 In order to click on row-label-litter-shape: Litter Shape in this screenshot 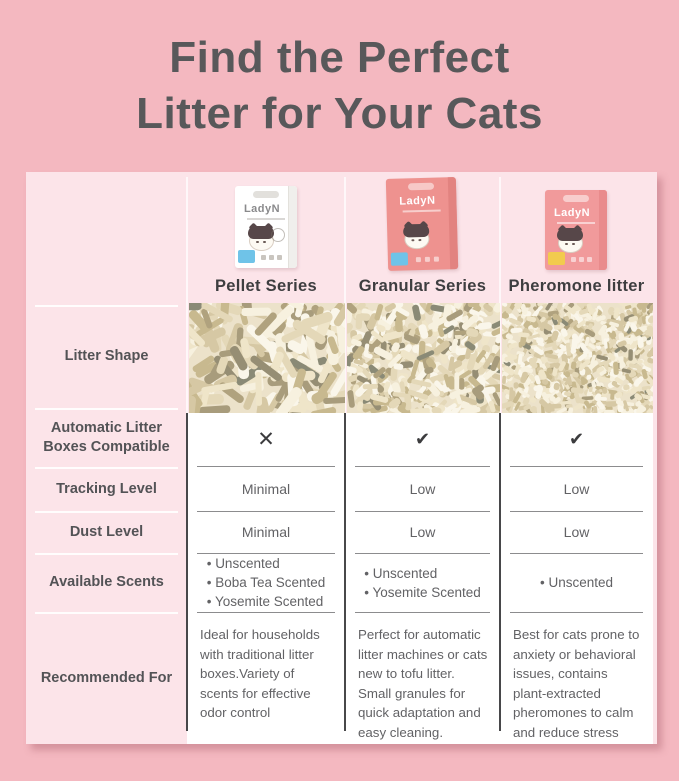, I will do `click(106, 356)`.